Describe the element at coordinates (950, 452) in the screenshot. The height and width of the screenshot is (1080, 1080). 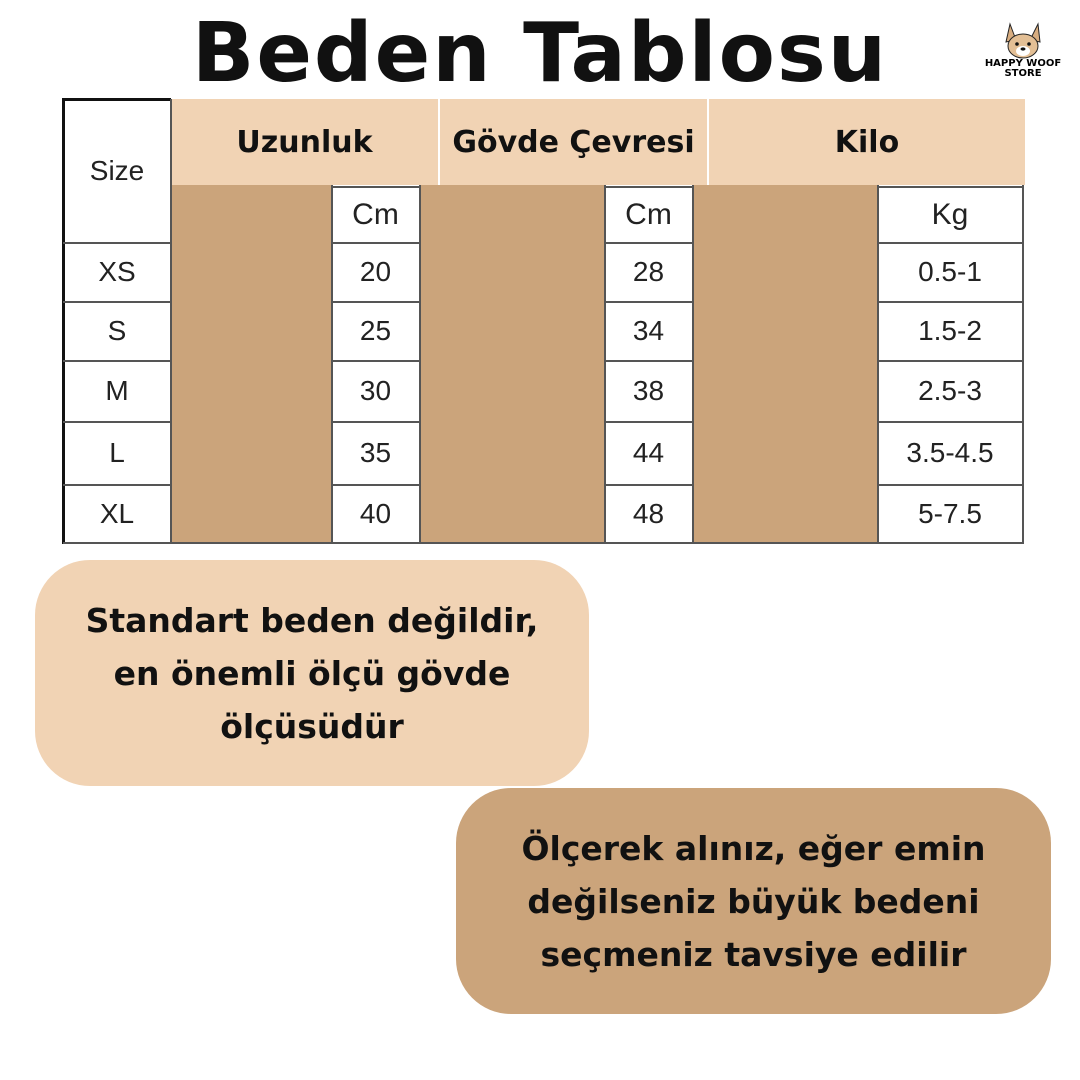
I see `value-cell: 3.5-4.5` at that location.